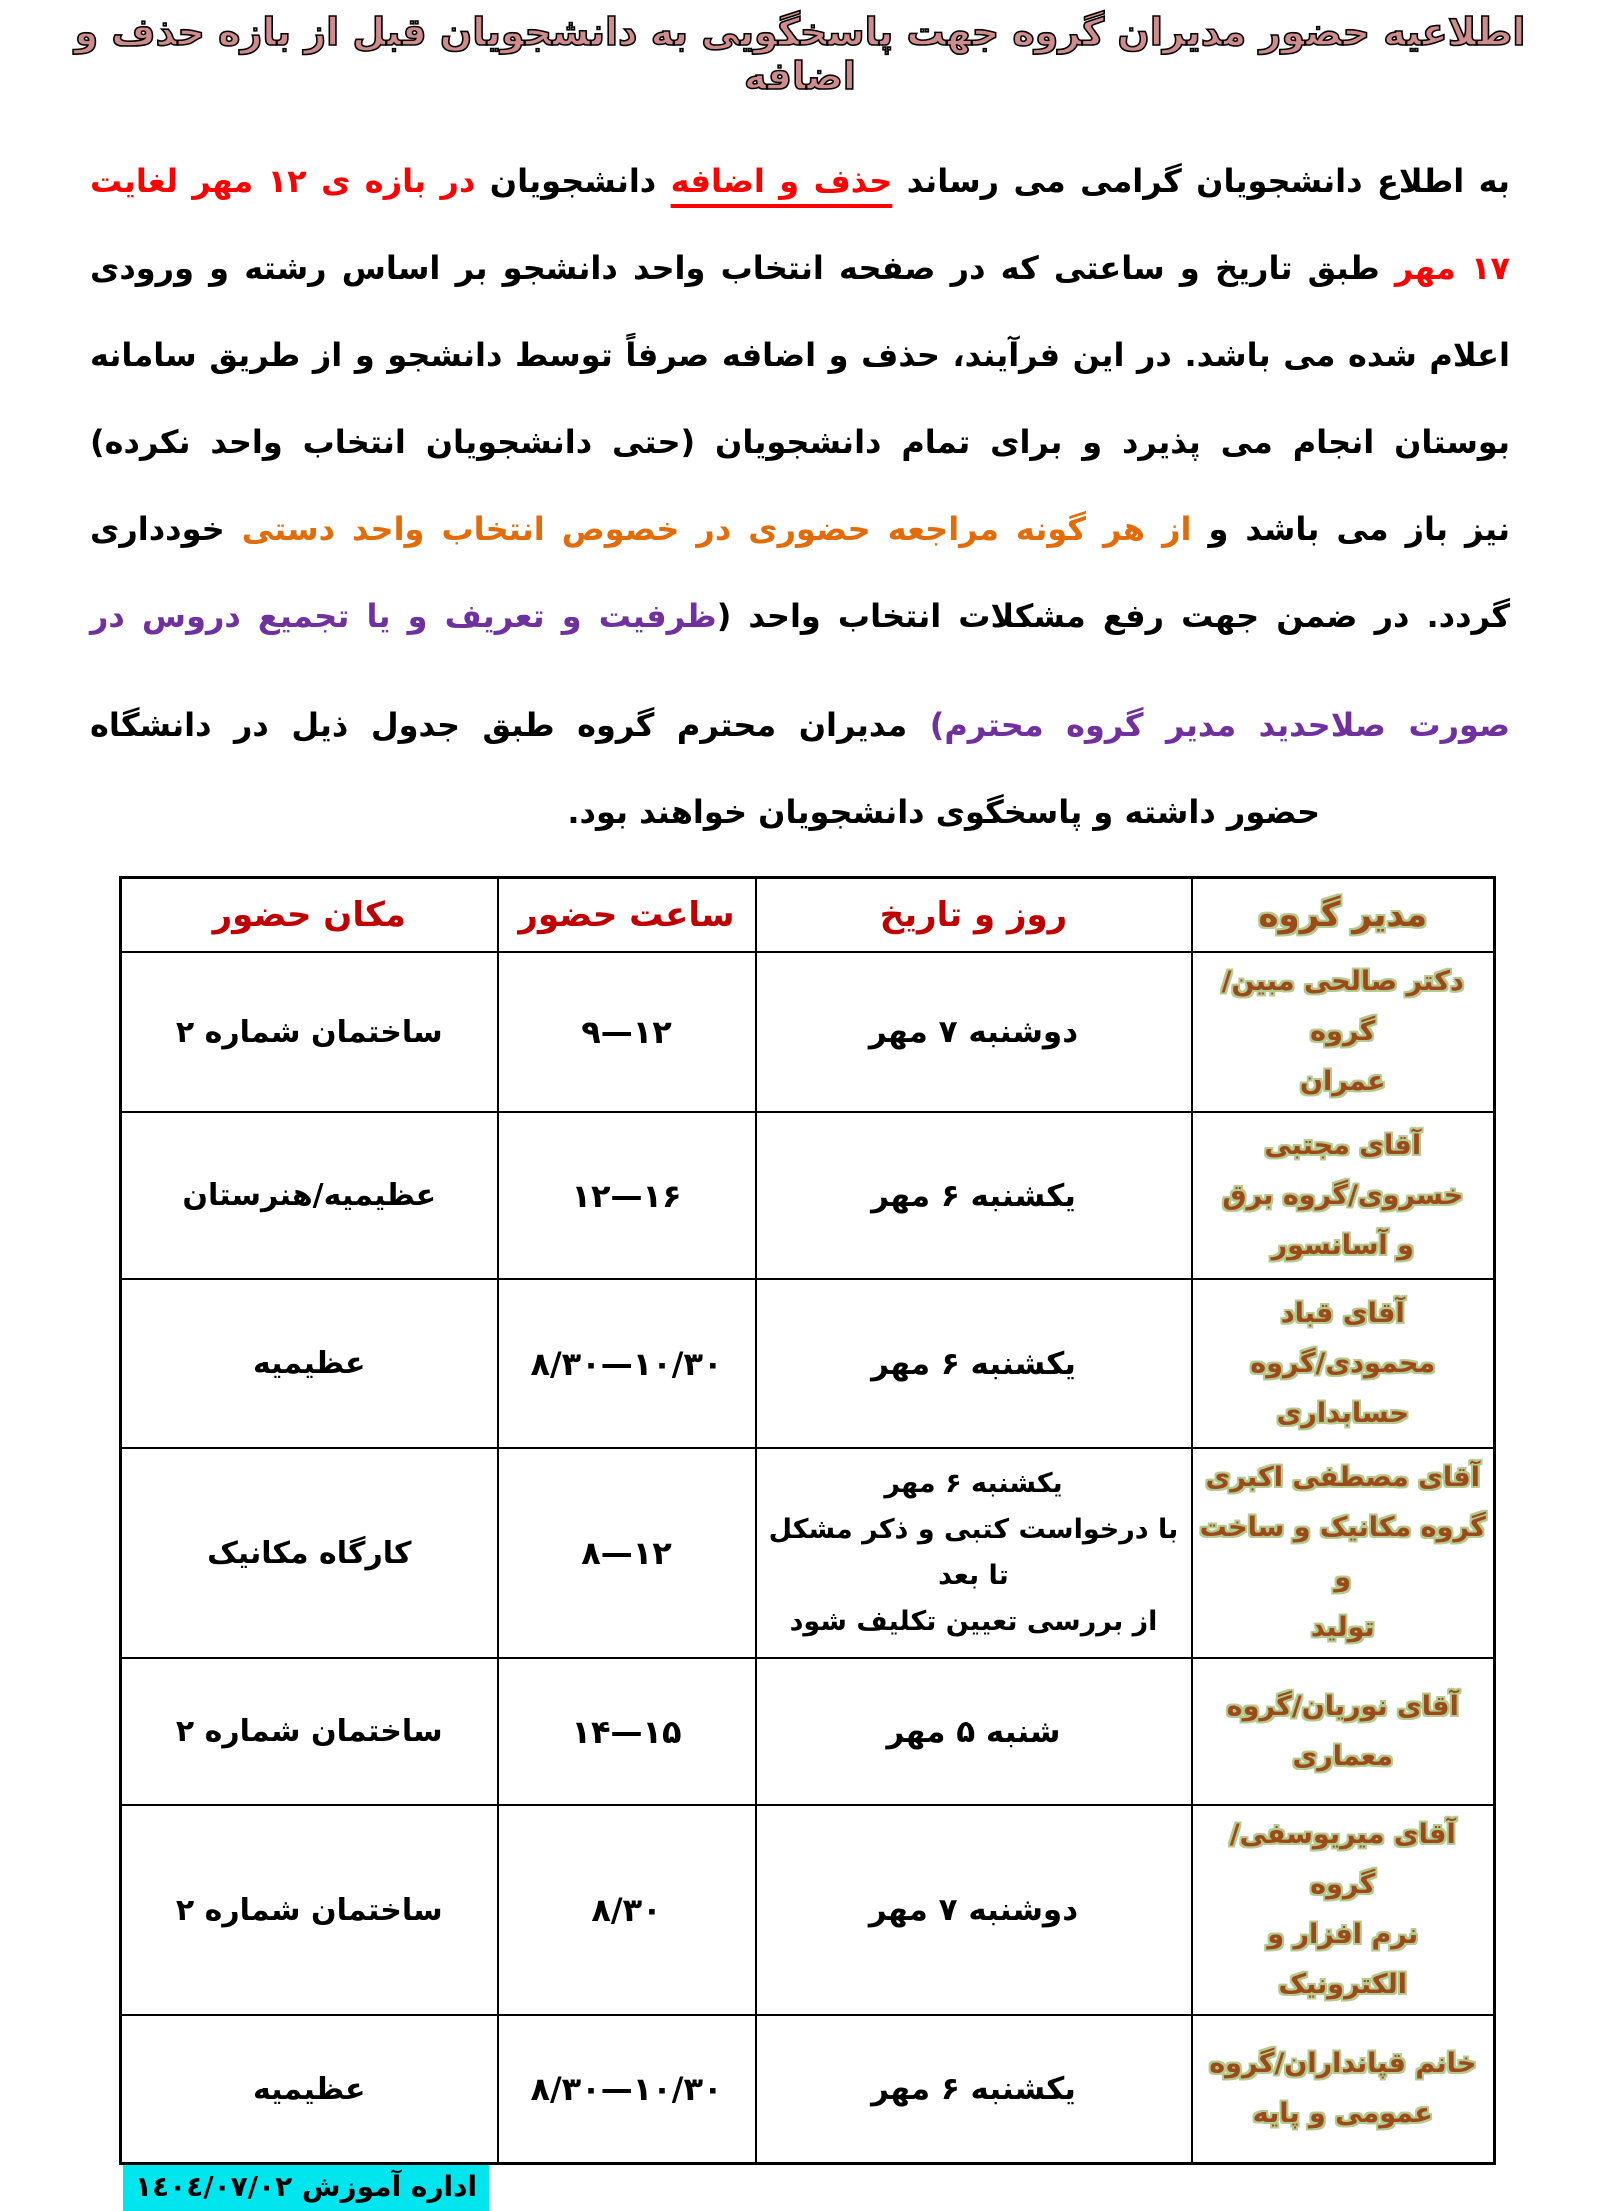 The width and height of the screenshot is (1600, 2211). I want to click on cell-time: ۱۲—۱۶, so click(626, 1195).